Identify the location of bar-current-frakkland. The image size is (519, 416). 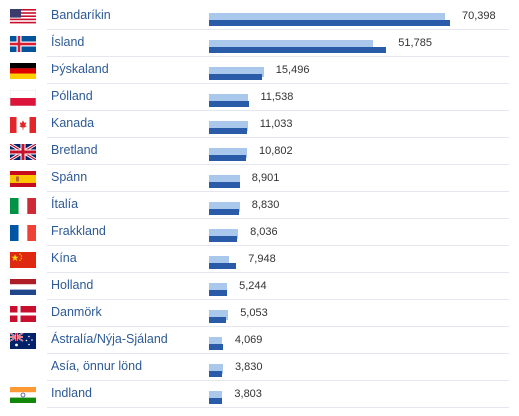
(223, 239).